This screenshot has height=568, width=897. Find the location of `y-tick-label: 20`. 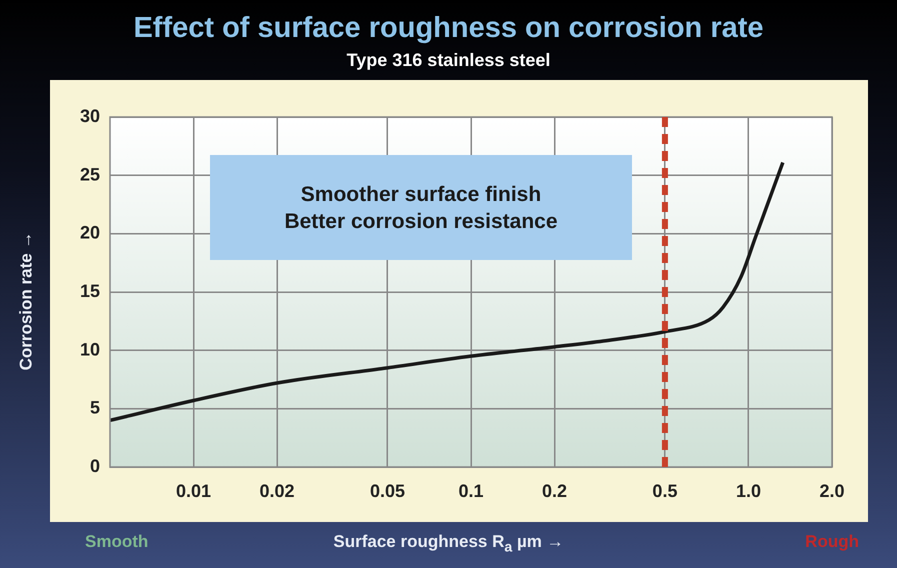

y-tick-label: 20 is located at coordinates (90, 232).